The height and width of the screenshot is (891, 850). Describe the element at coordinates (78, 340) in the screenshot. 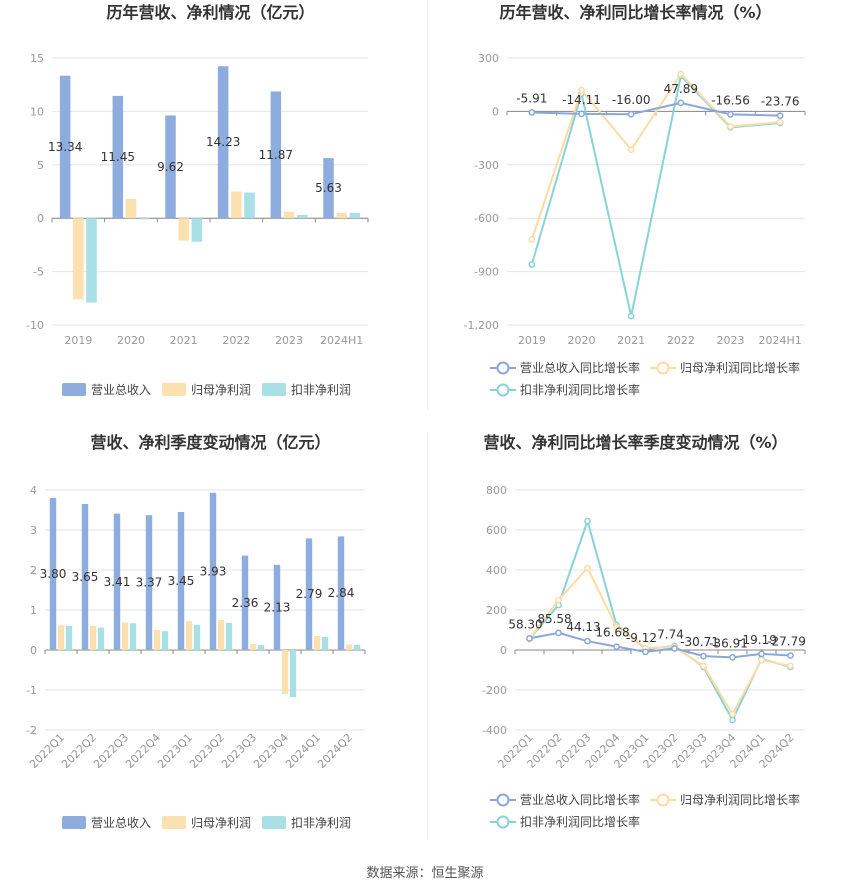

I see `x-tick-label: 2019` at that location.